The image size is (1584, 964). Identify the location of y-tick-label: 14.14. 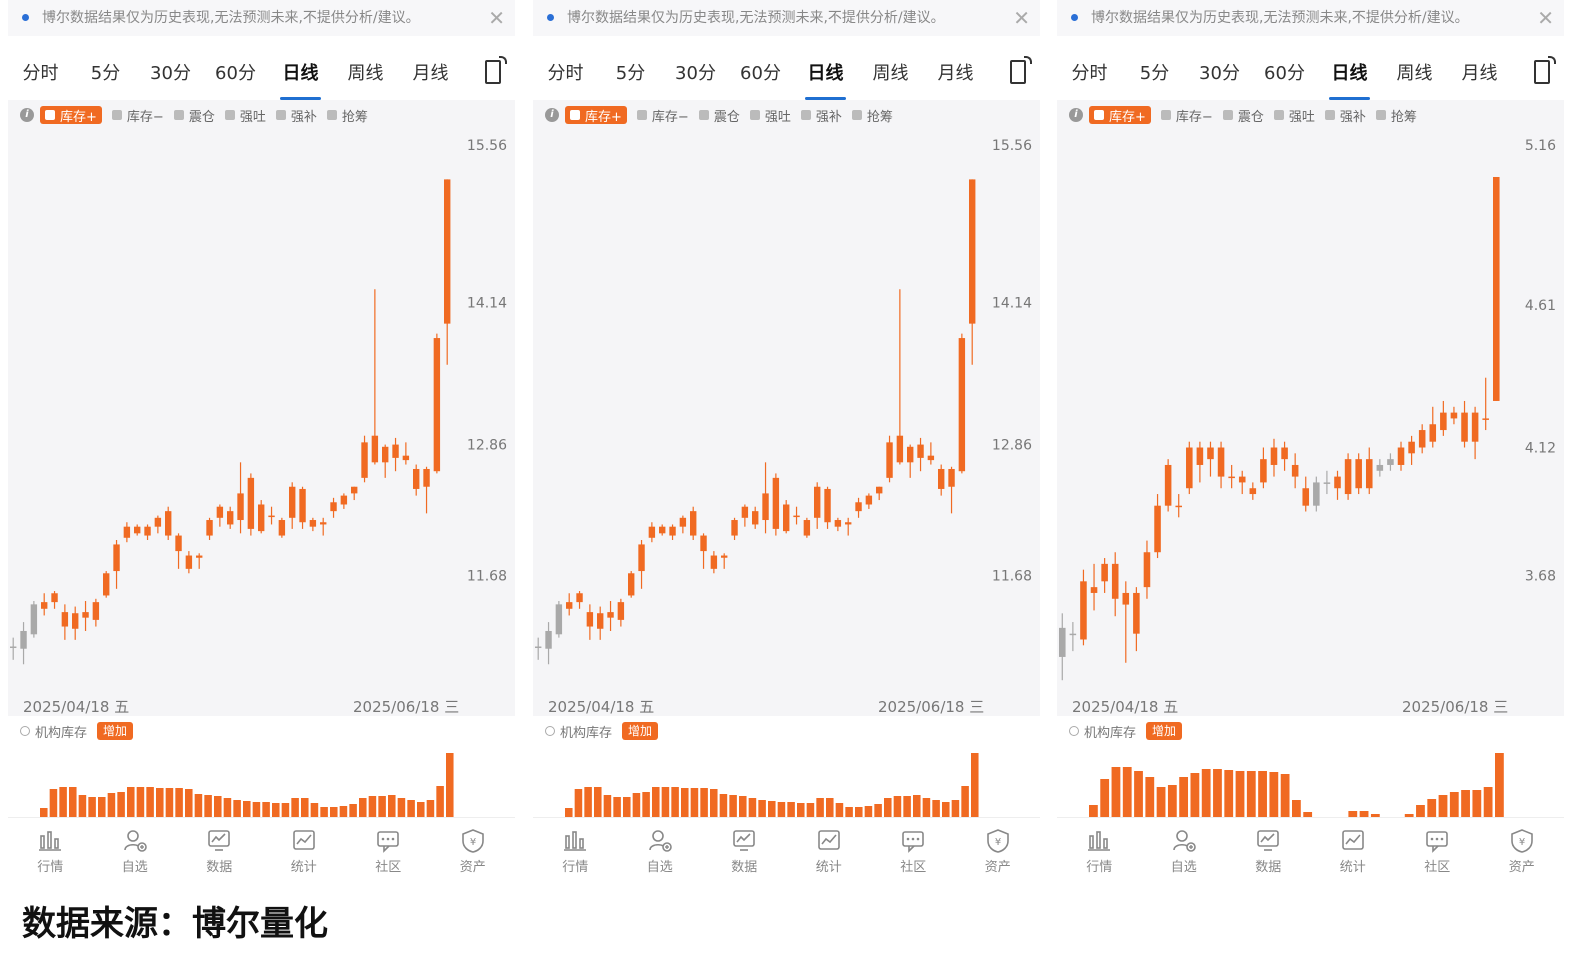
(487, 304).